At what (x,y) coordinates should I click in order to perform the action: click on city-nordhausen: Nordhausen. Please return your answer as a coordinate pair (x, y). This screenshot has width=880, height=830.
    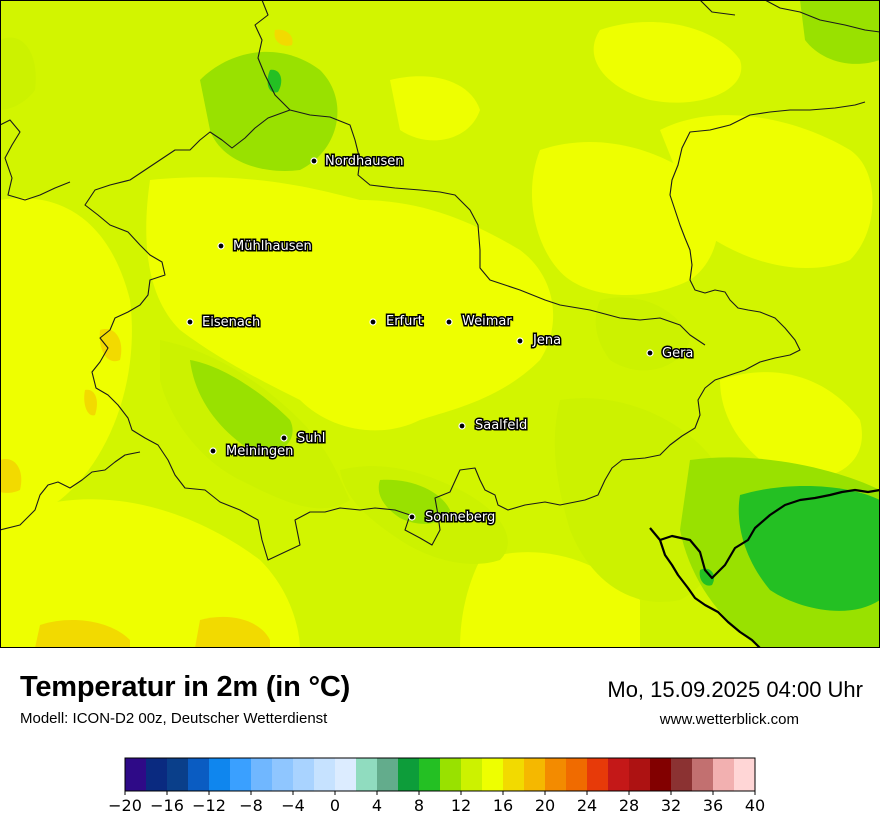
    Looking at the image, I should click on (357, 162).